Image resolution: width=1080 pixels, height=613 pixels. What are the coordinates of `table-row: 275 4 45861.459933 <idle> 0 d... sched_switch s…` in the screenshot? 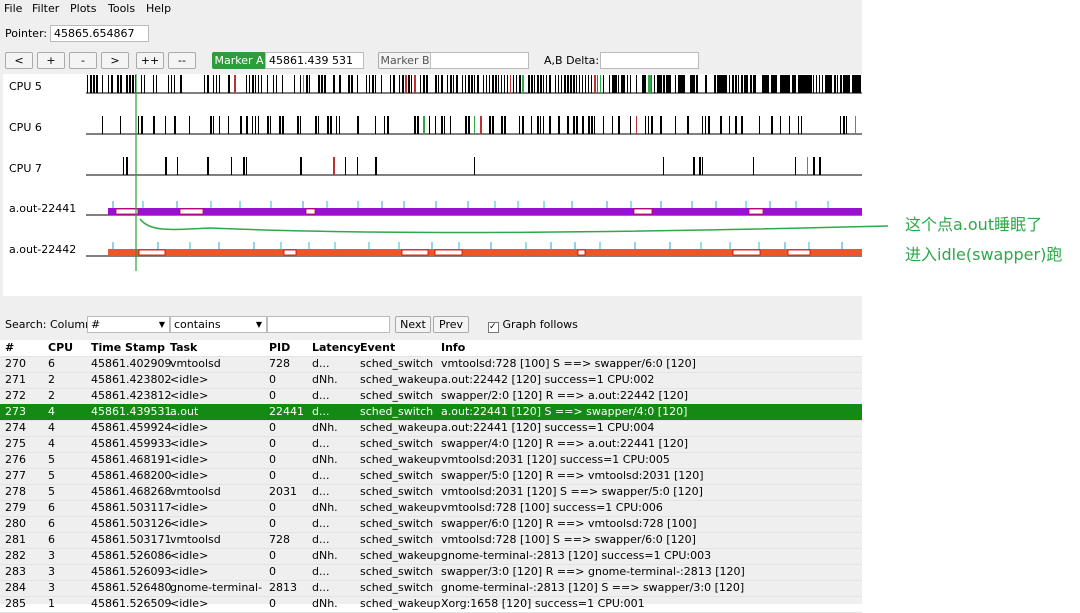 It's located at (431, 444).